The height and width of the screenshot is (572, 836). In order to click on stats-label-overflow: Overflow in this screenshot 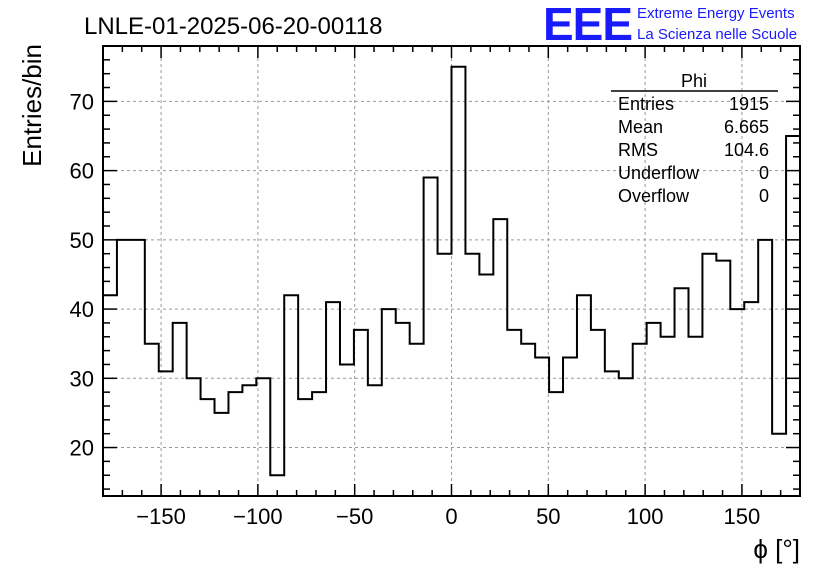, I will do `click(654, 196)`.